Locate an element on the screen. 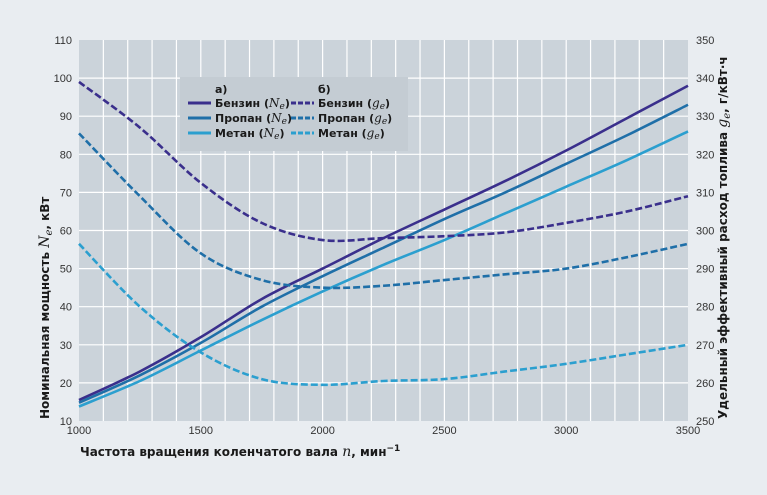 The image size is (767, 495). legend-item: Пропан (ge) is located at coordinates (355, 119).